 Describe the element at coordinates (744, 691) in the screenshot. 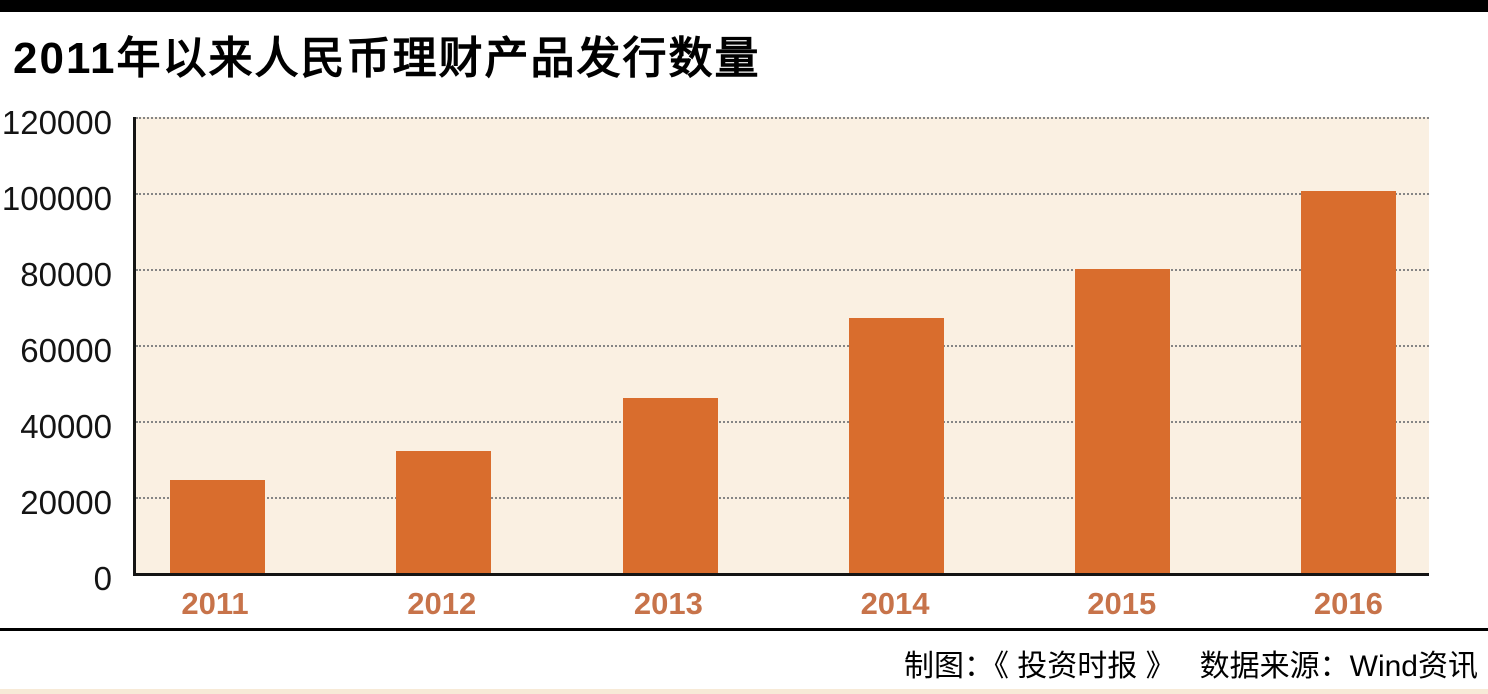

I see `bottom-accent-strip` at that location.